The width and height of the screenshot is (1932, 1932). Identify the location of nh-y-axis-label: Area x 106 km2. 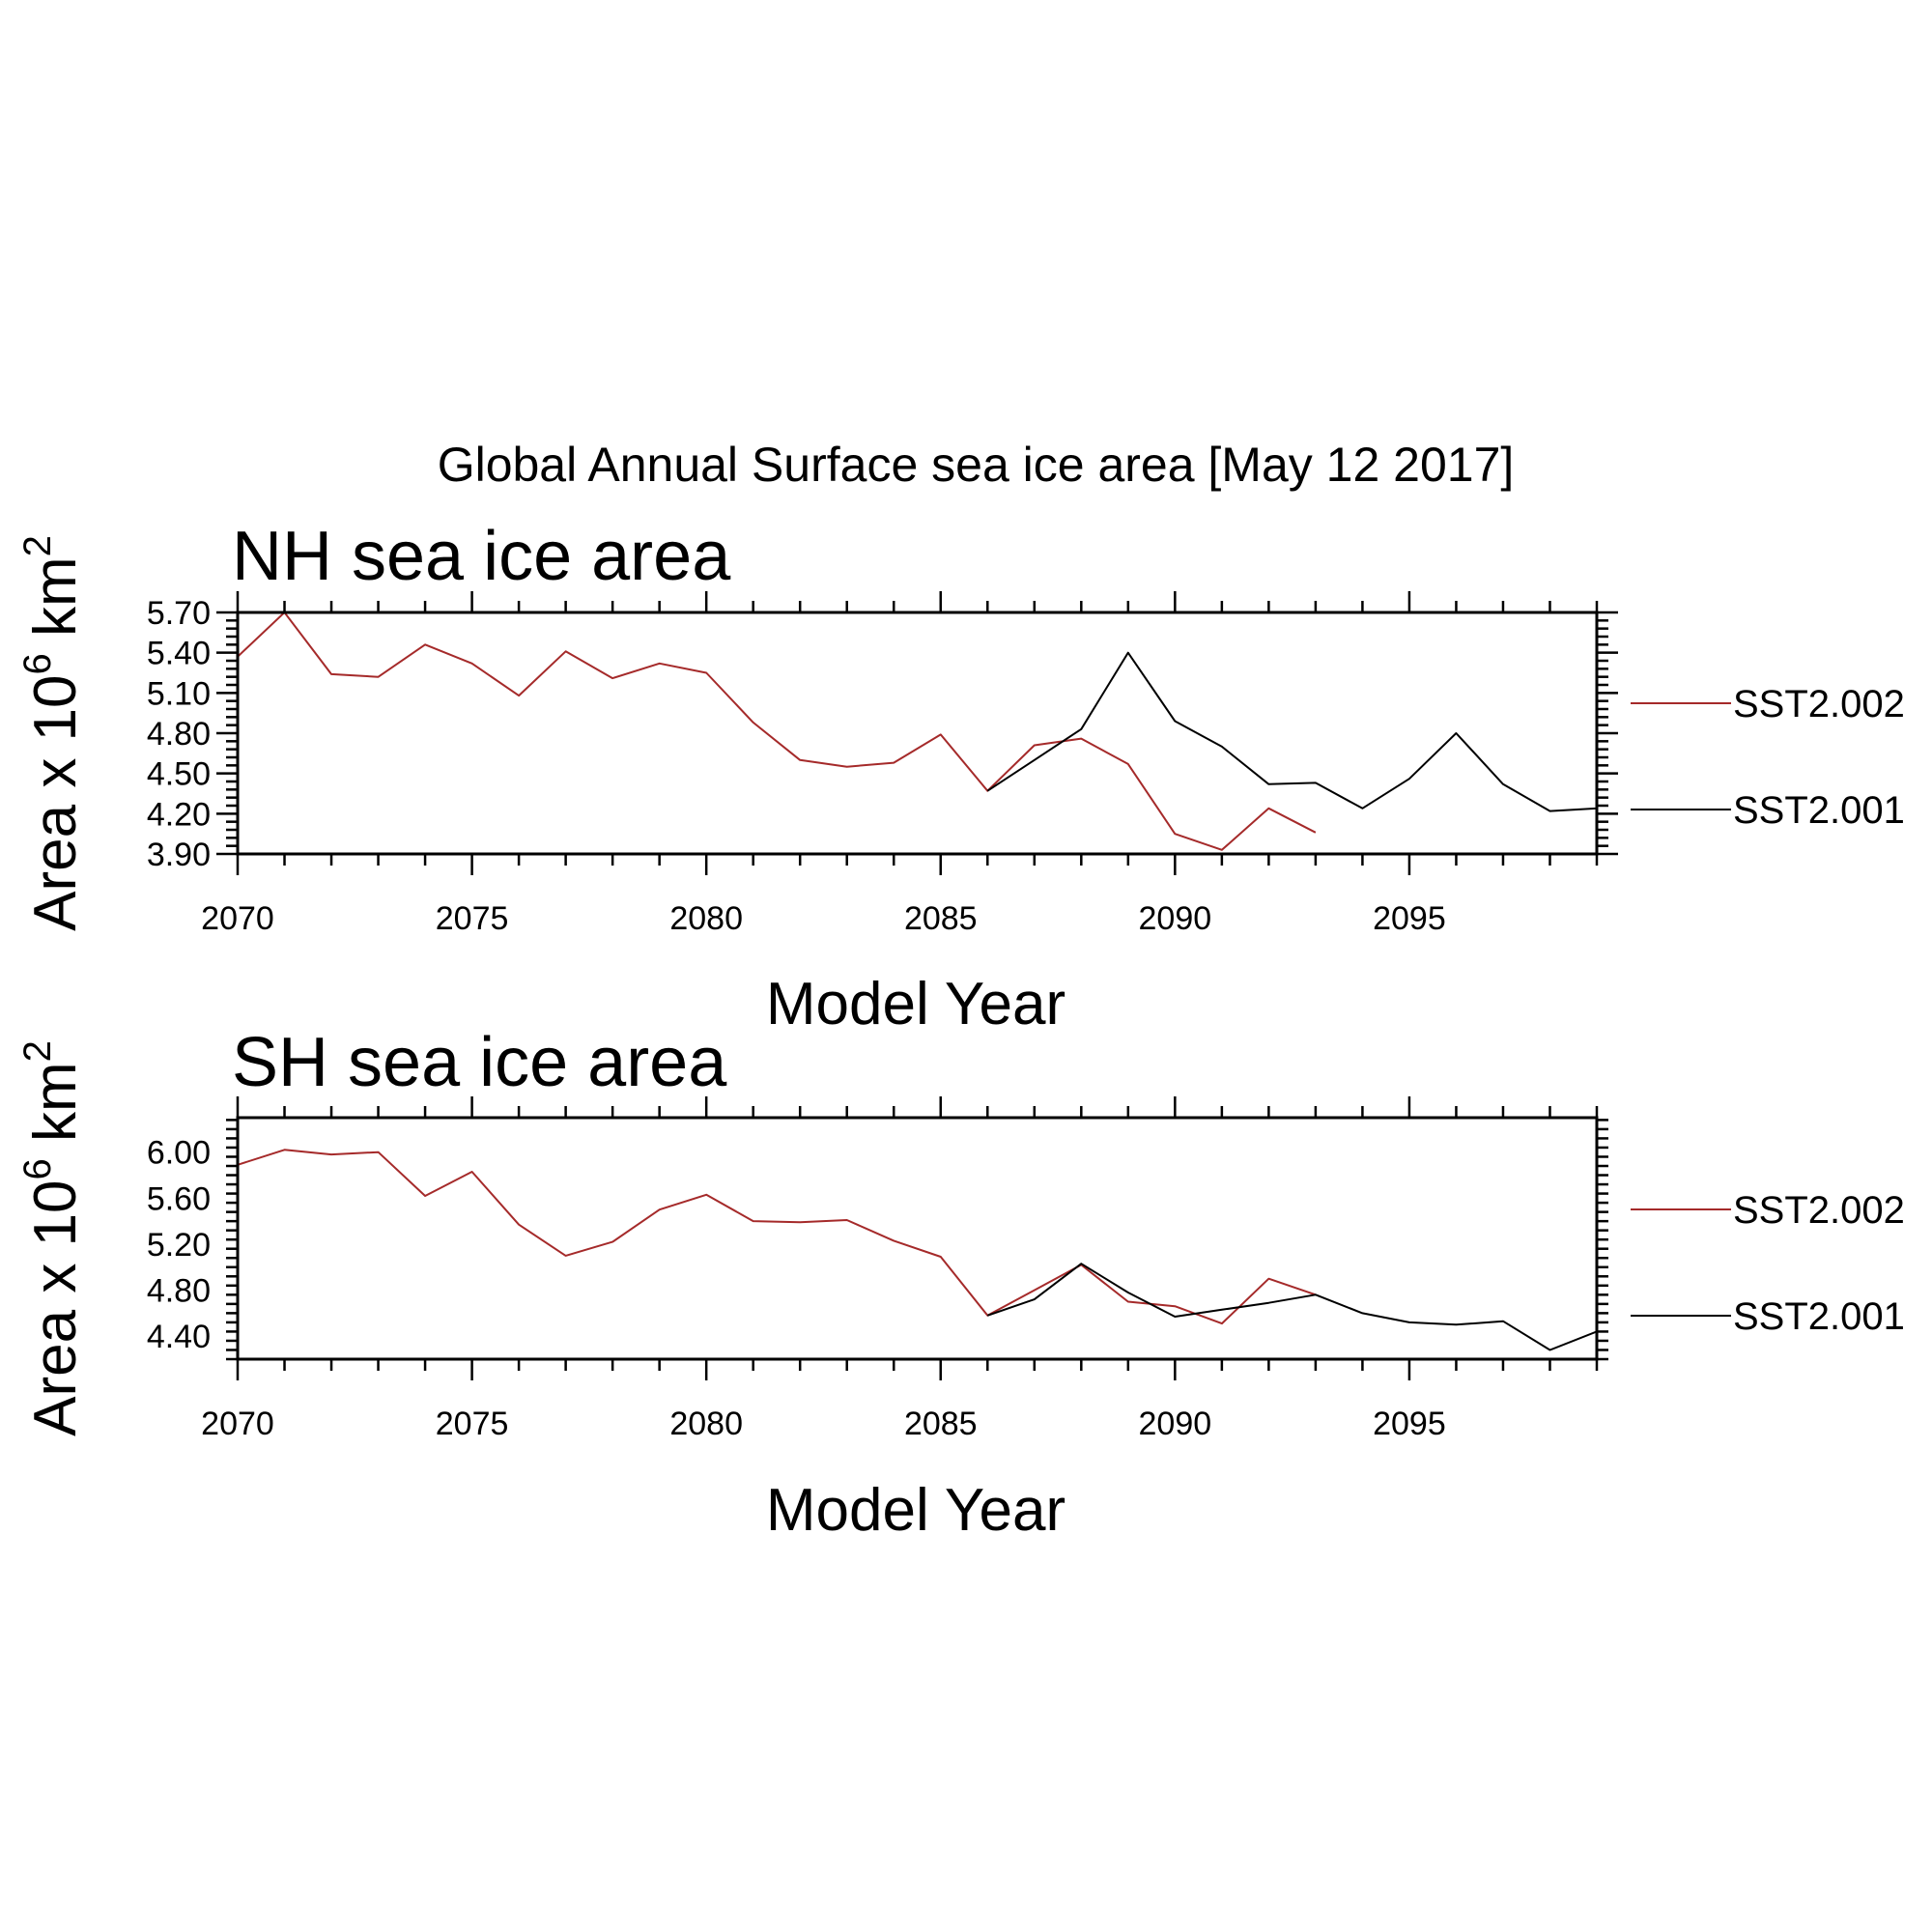
(52, 733).